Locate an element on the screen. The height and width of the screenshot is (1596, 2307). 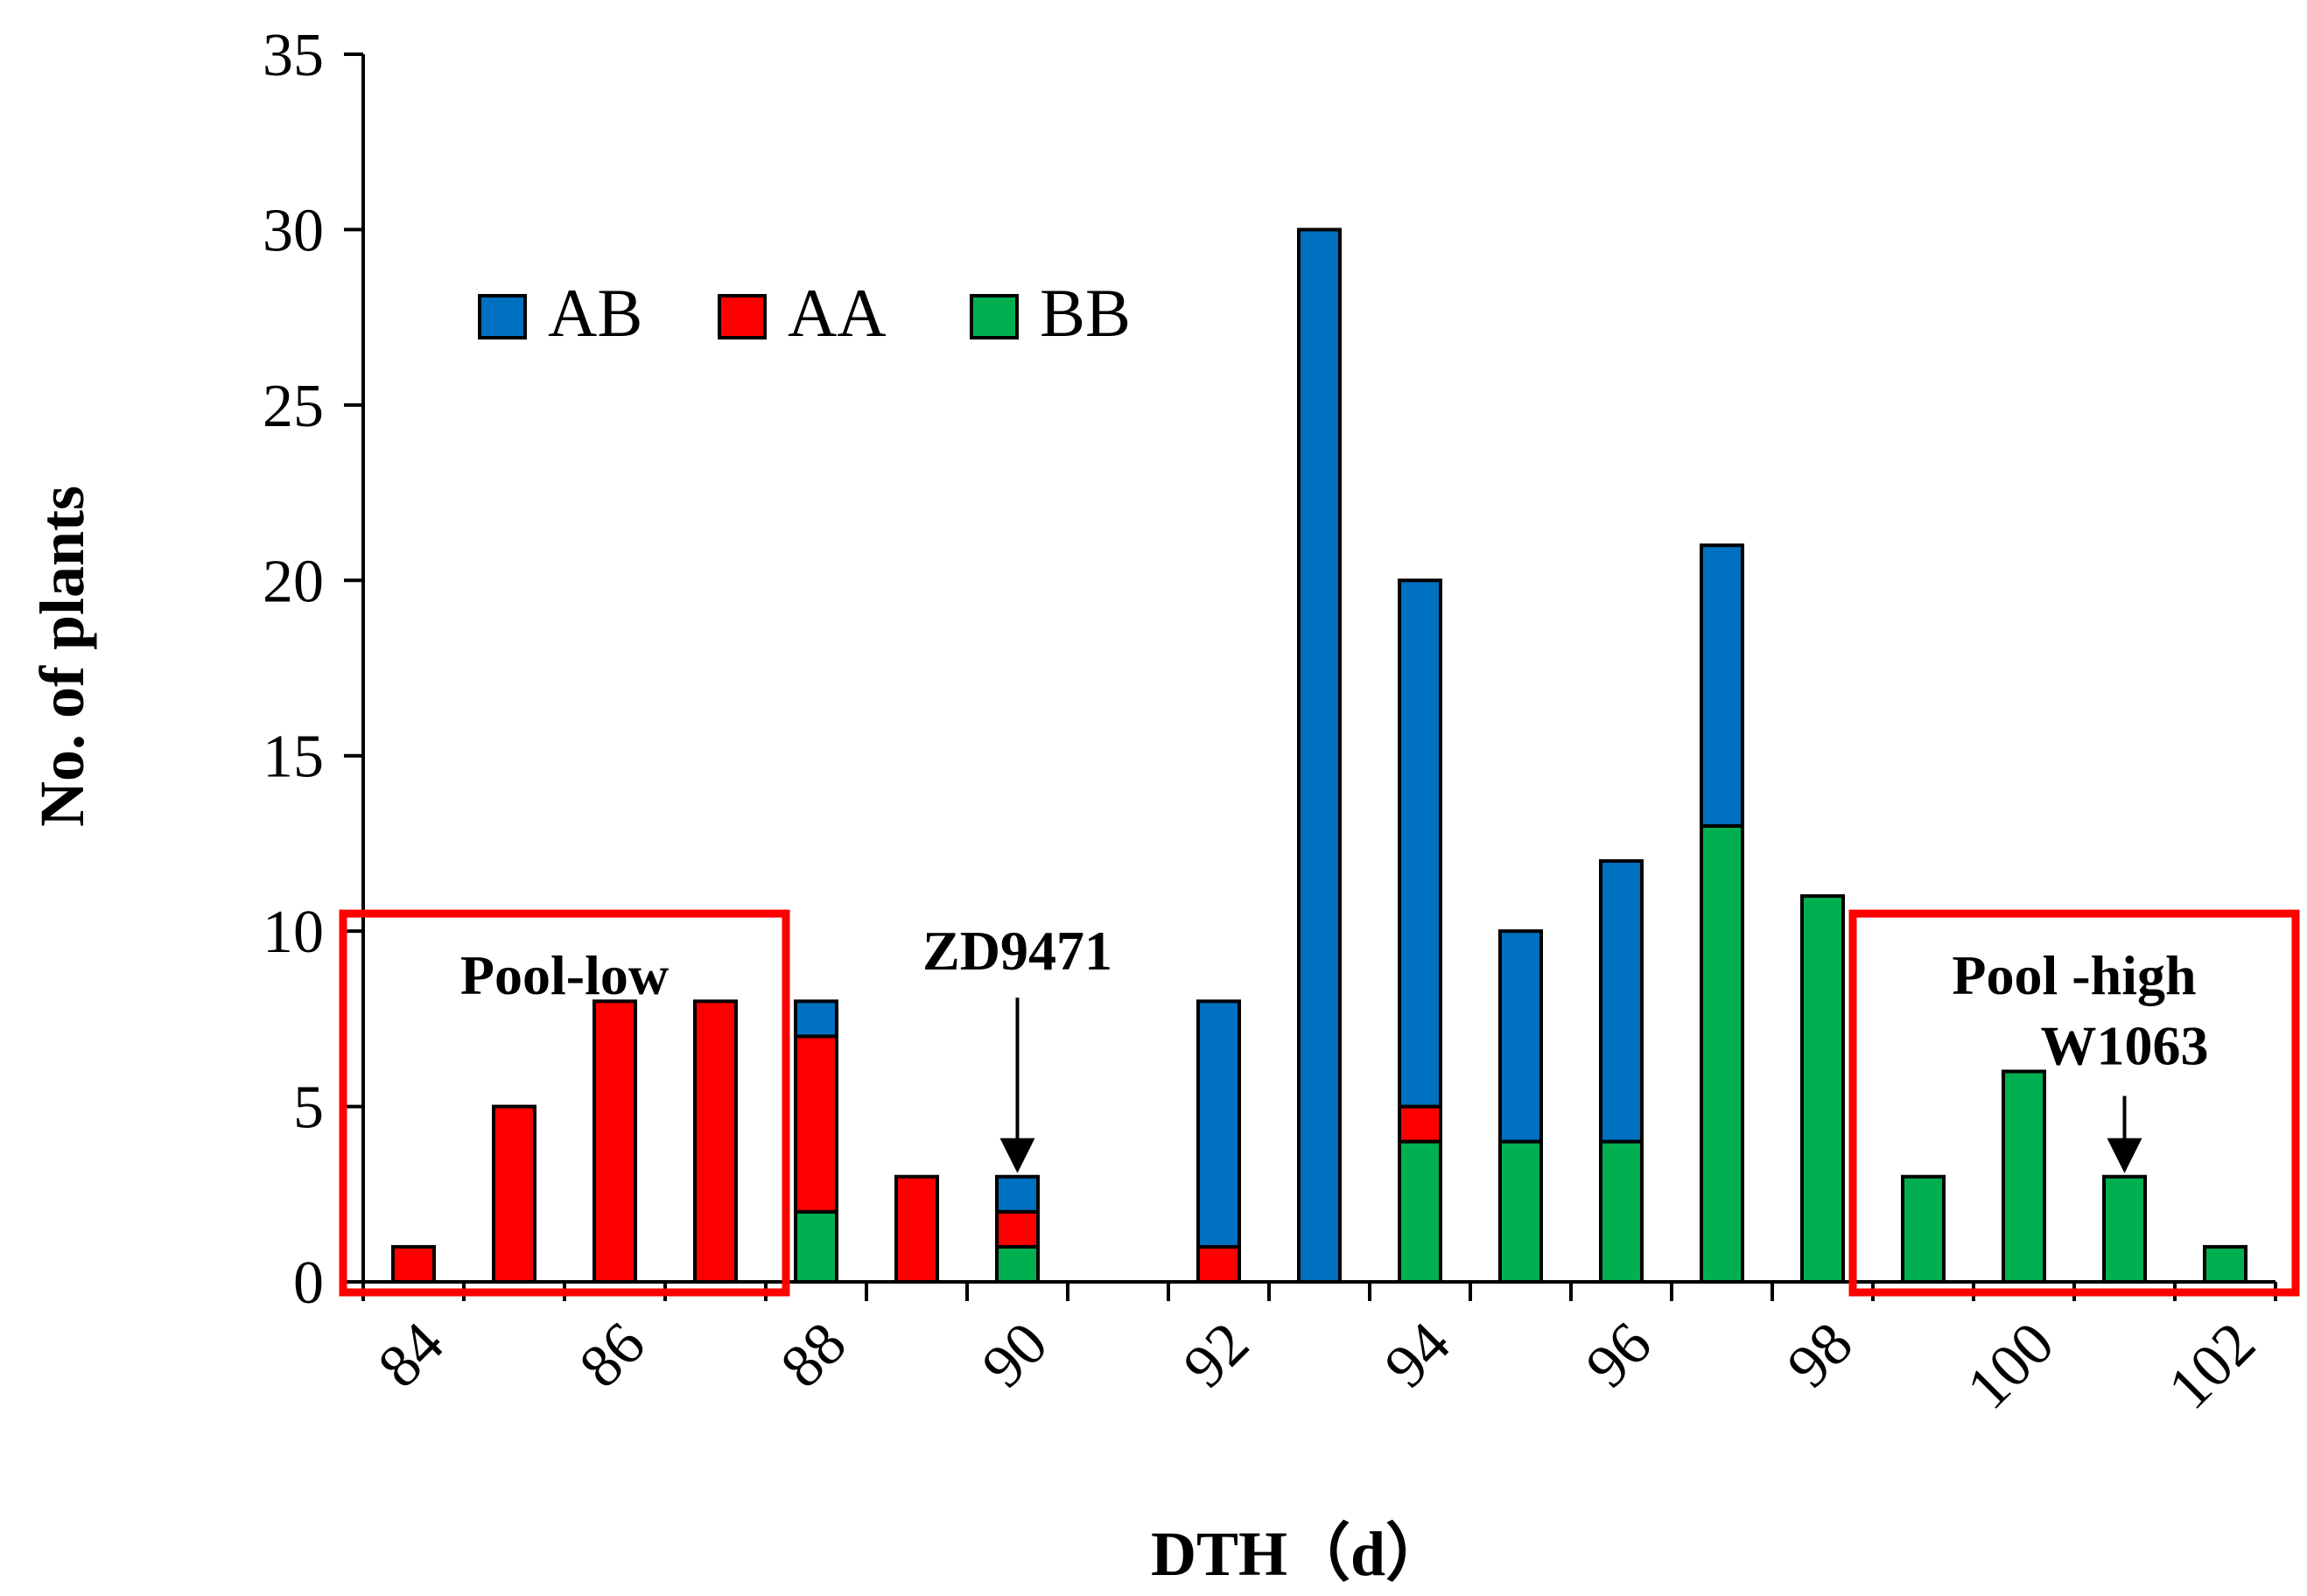
x-tick-label-98: 98 is located at coordinates (1820, 1355).